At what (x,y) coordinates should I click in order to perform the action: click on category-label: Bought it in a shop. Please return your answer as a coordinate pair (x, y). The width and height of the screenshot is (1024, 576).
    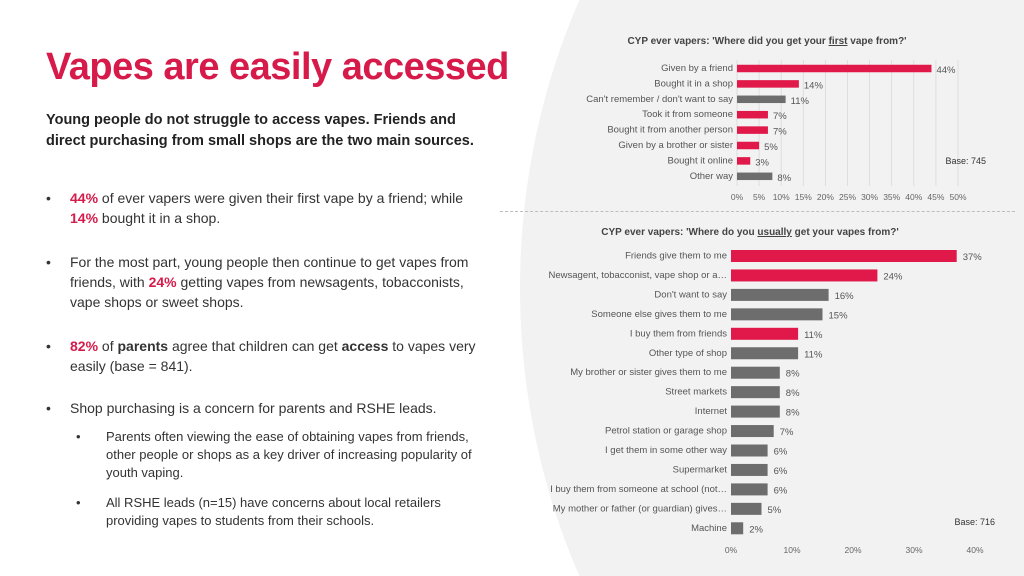
    Looking at the image, I should click on (693, 83).